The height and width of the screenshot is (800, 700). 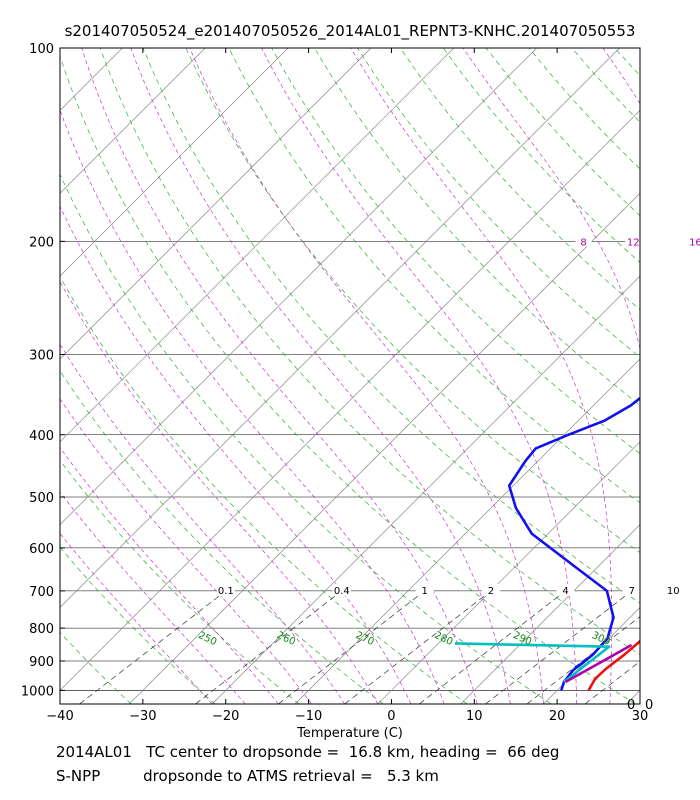 I want to click on mixing-ratio-label: 1, so click(x=424, y=591).